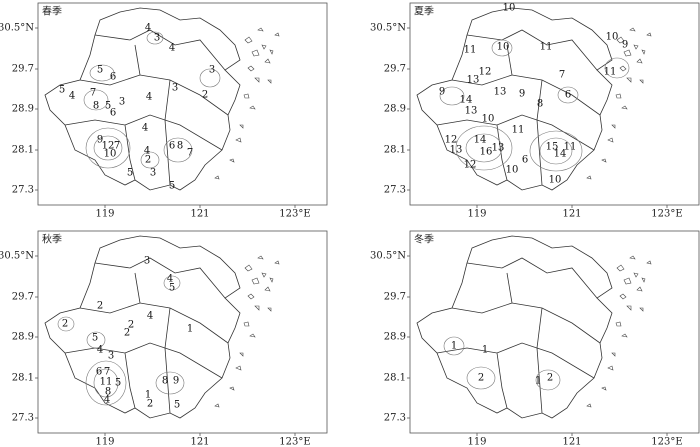 The height and width of the screenshot is (447, 700). Describe the element at coordinates (552, 147) in the screenshot. I see `contour-label: 15` at that location.